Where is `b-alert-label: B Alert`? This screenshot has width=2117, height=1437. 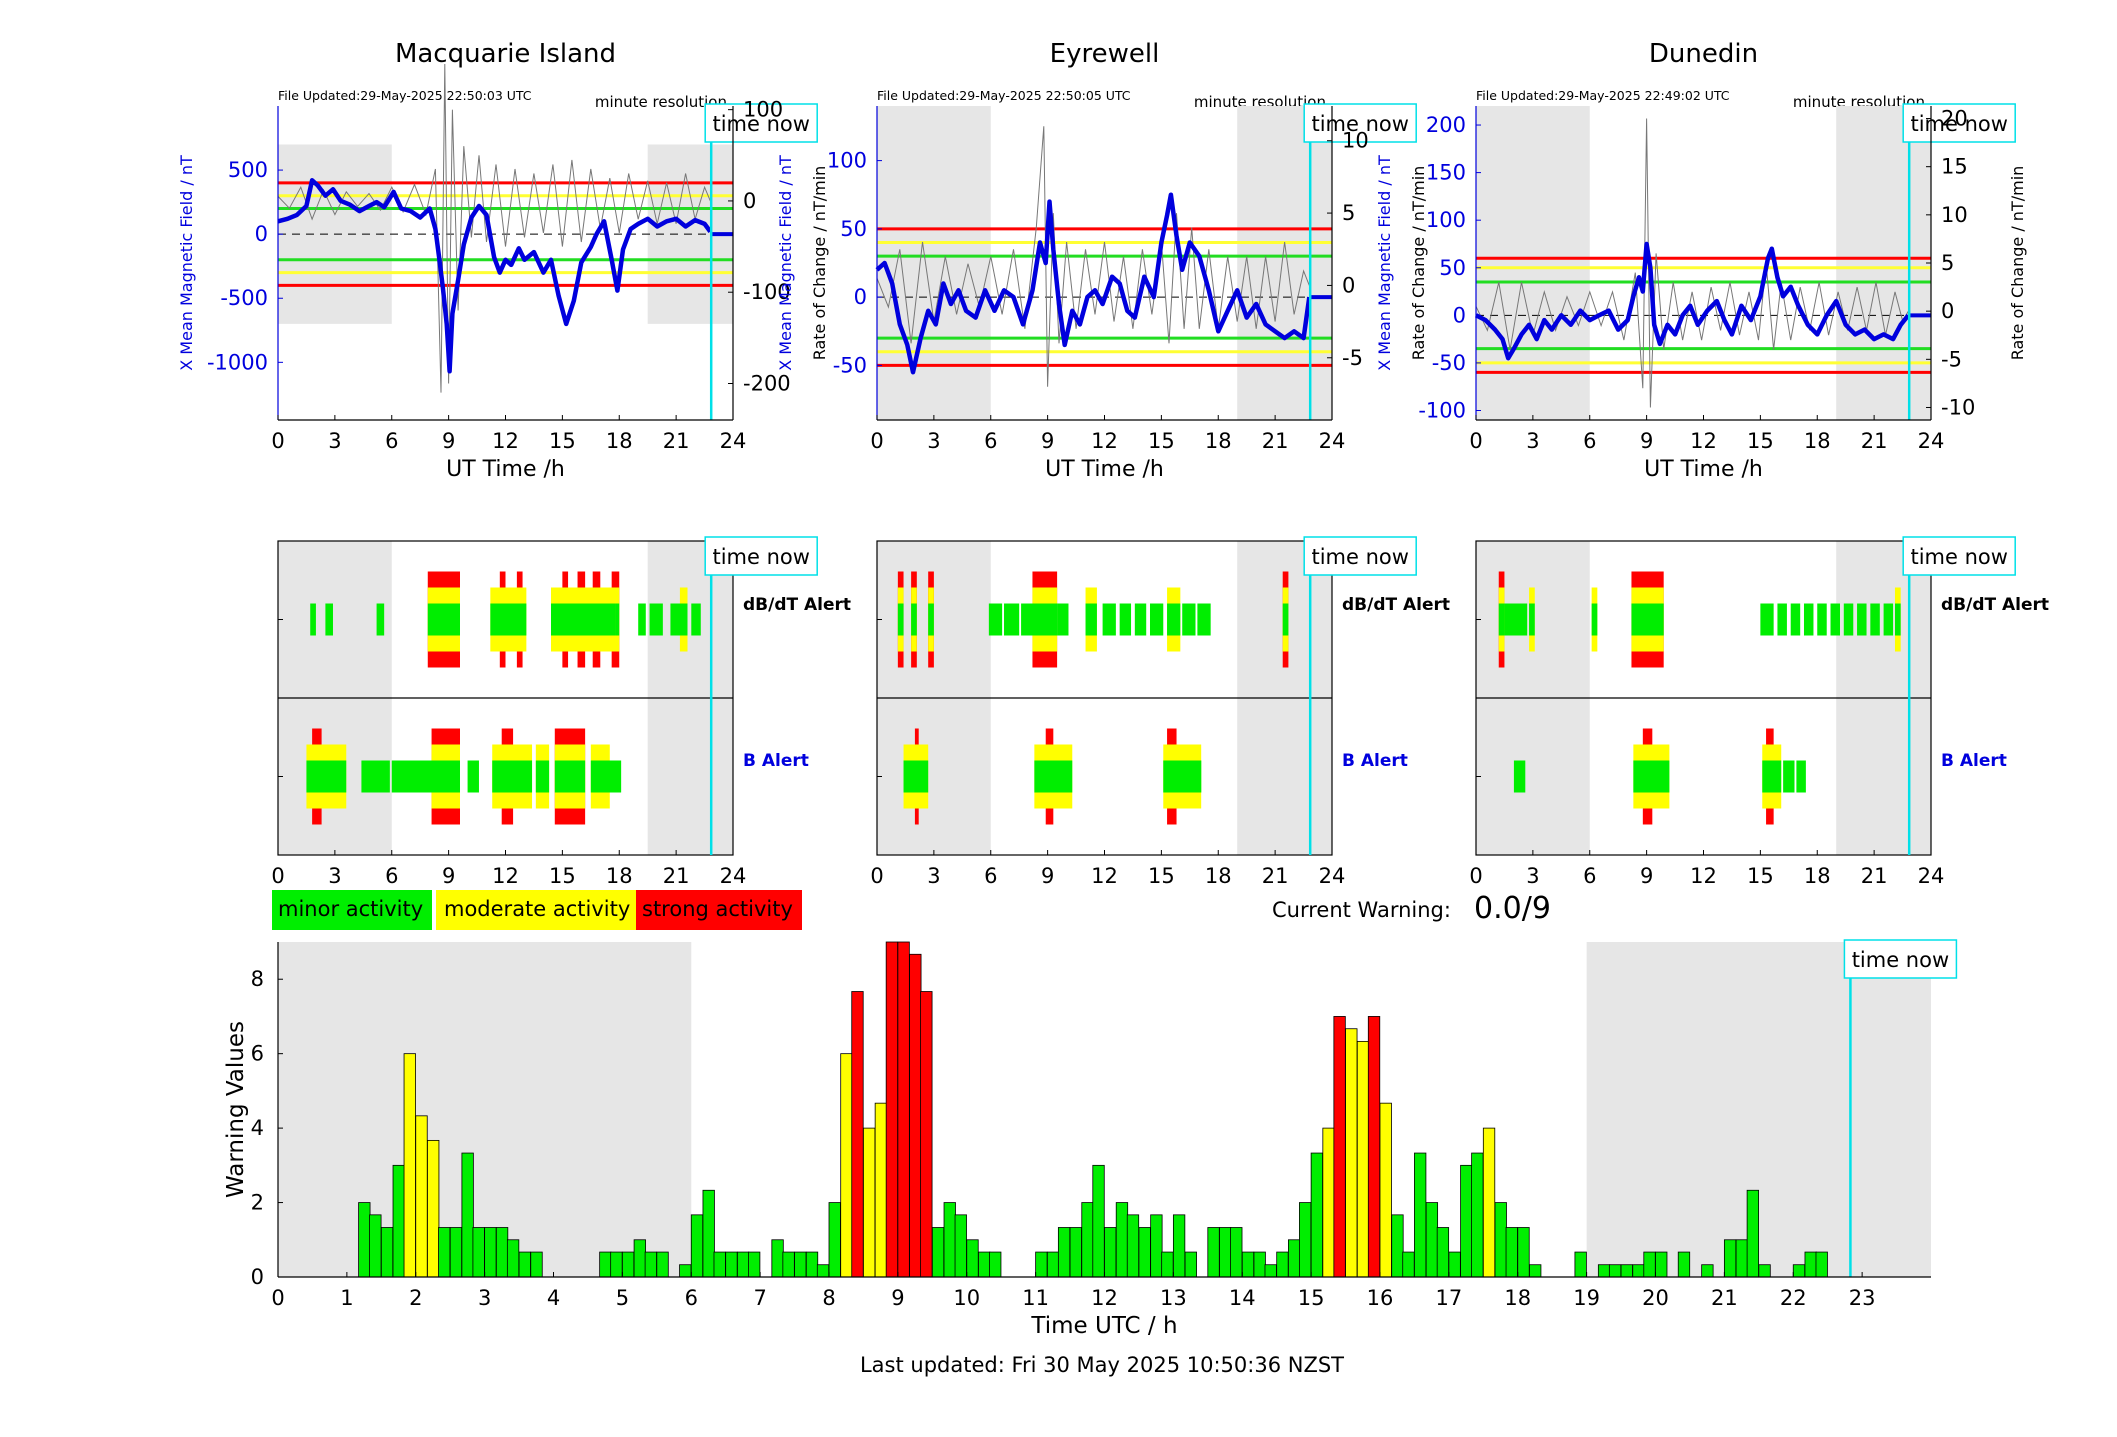
b-alert-label: B Alert is located at coordinates (776, 761).